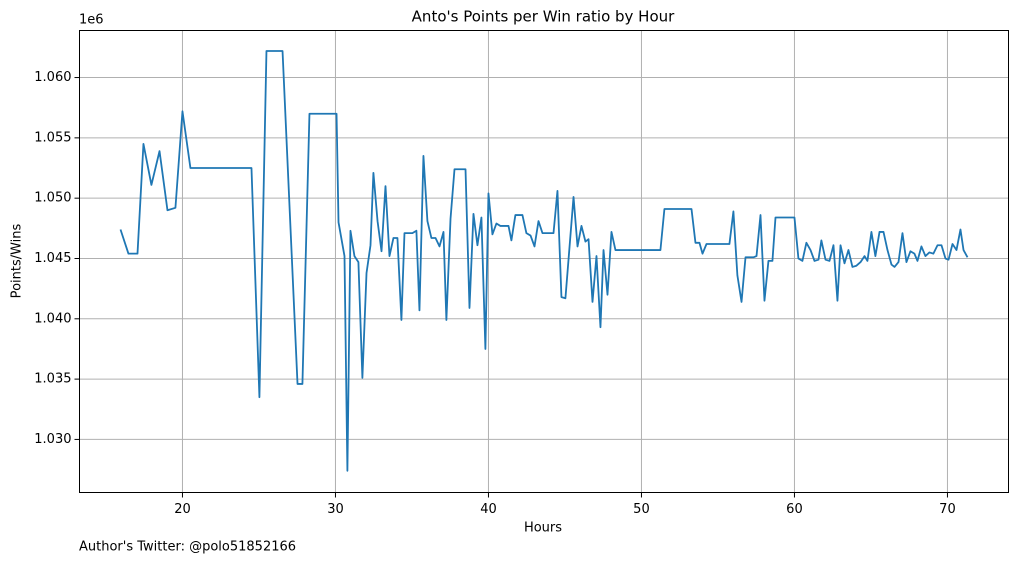 The width and height of the screenshot is (1019, 562). Describe the element at coordinates (52, 137) in the screenshot. I see `y-tick-label: 1.055` at that location.